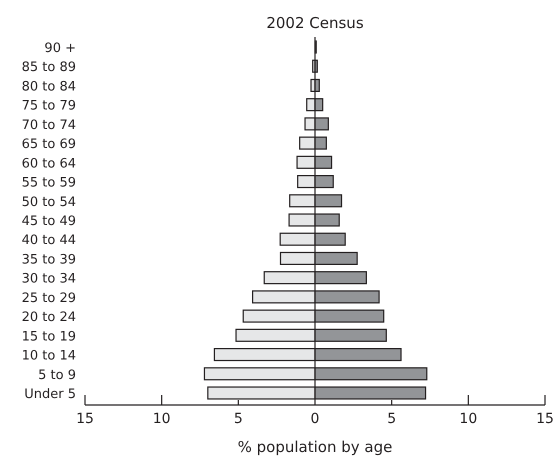  What do you see at coordinates (49, 164) in the screenshot?
I see `y-tick-label: 60 to 64` at bounding box center [49, 164].